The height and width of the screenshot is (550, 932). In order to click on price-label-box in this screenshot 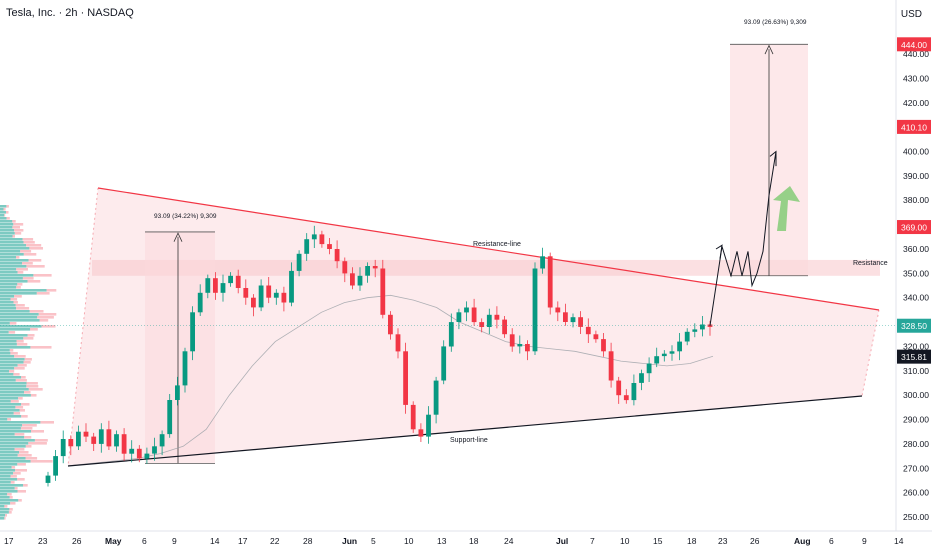, I will do `click(914, 325)`.